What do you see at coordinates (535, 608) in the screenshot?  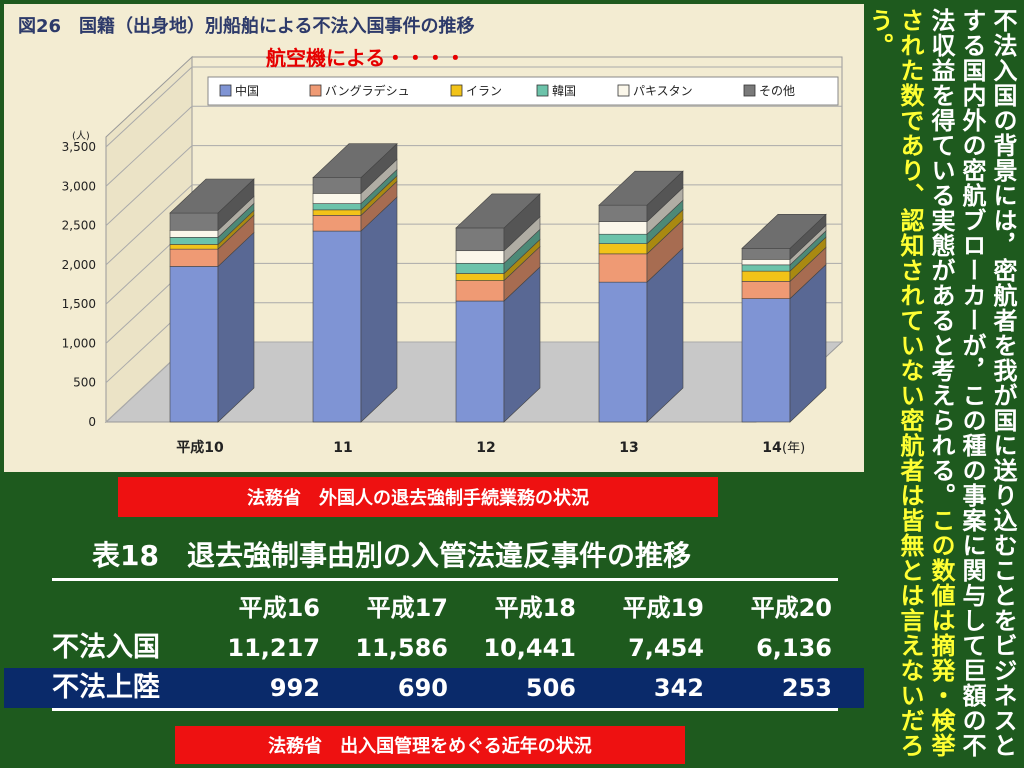 I see `column-header: 平成18` at bounding box center [535, 608].